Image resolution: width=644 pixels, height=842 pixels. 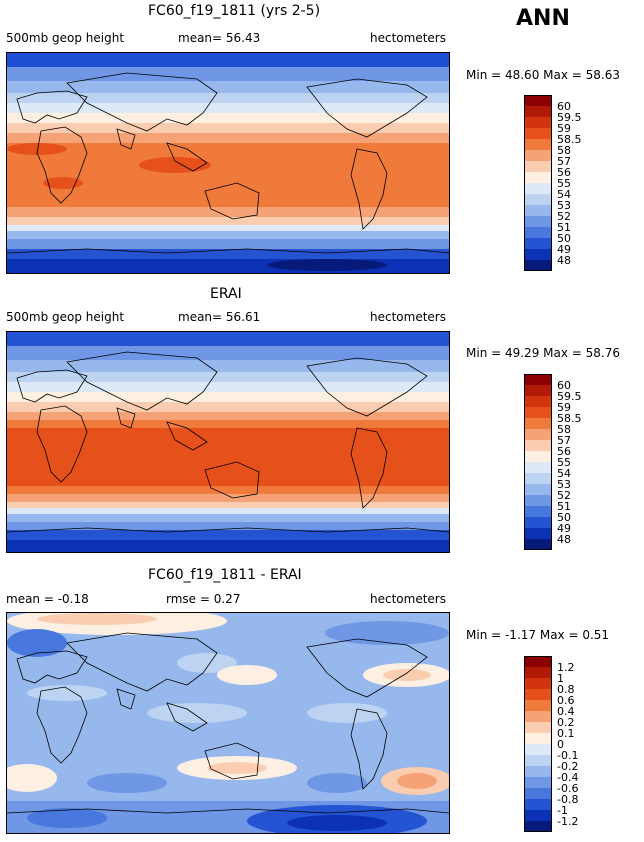 What do you see at coordinates (562, 810) in the screenshot?
I see `colorbar-tick-label: -1` at bounding box center [562, 810].